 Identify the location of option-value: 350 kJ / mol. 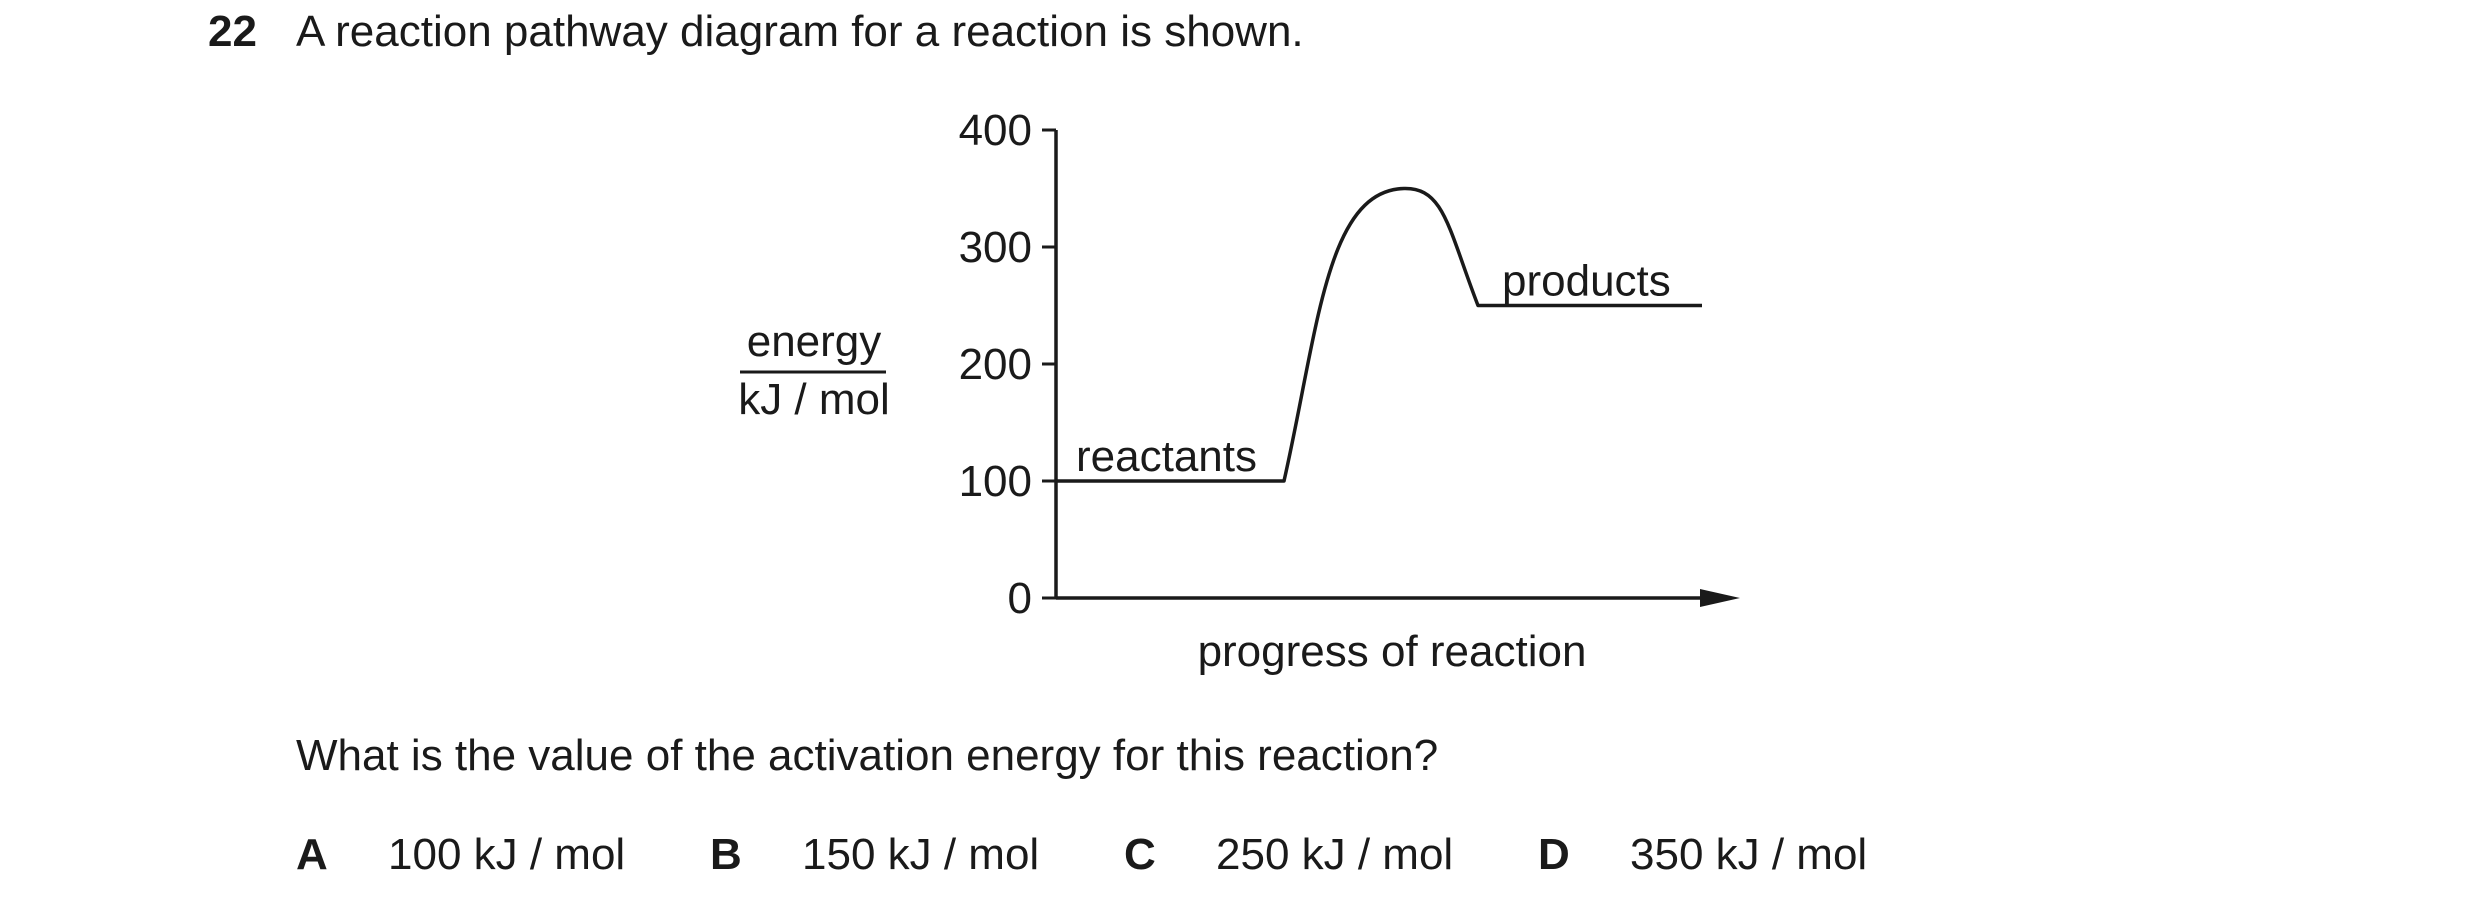
(1749, 854).